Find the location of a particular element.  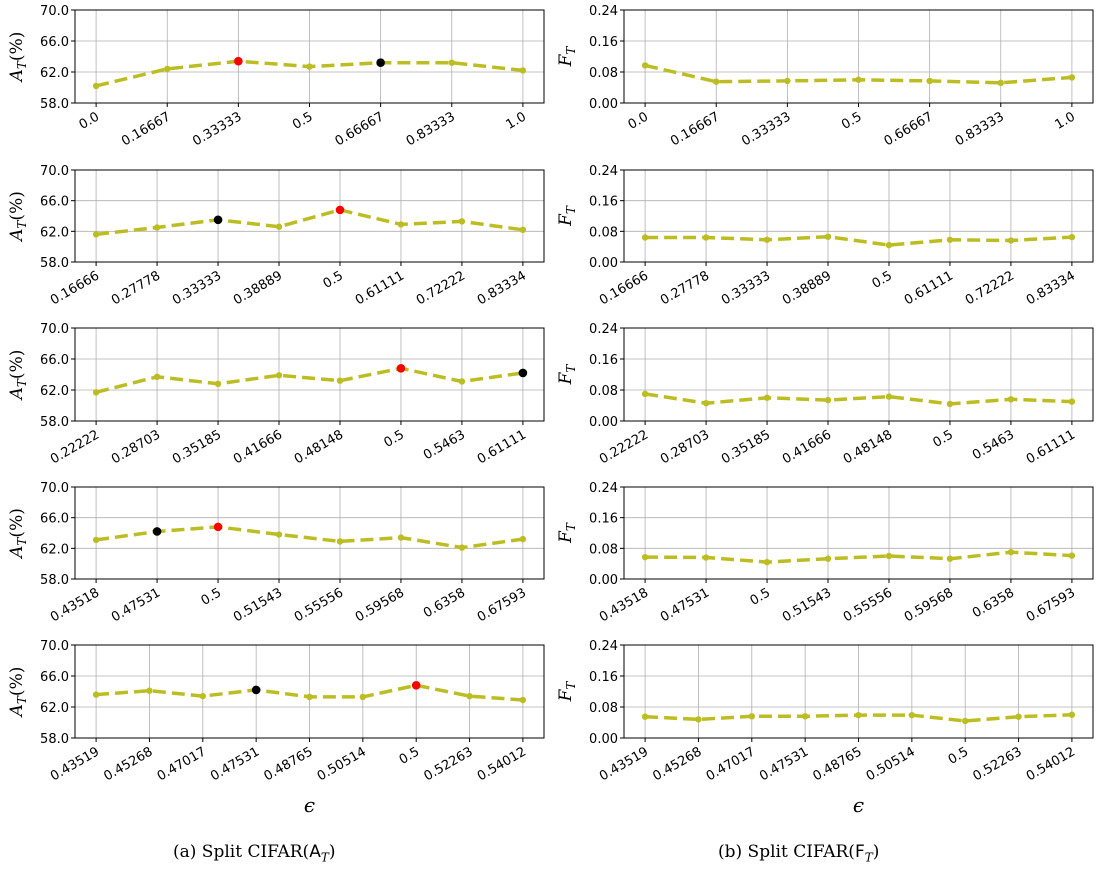

x-tick-label: 0.45268 is located at coordinates (677, 764).